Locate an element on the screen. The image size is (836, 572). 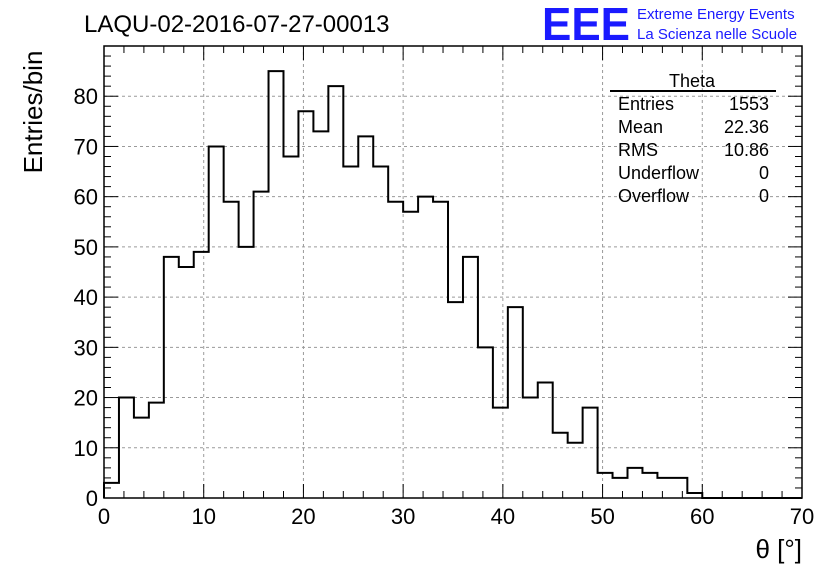
stats-row-label: Mean is located at coordinates (640, 127).